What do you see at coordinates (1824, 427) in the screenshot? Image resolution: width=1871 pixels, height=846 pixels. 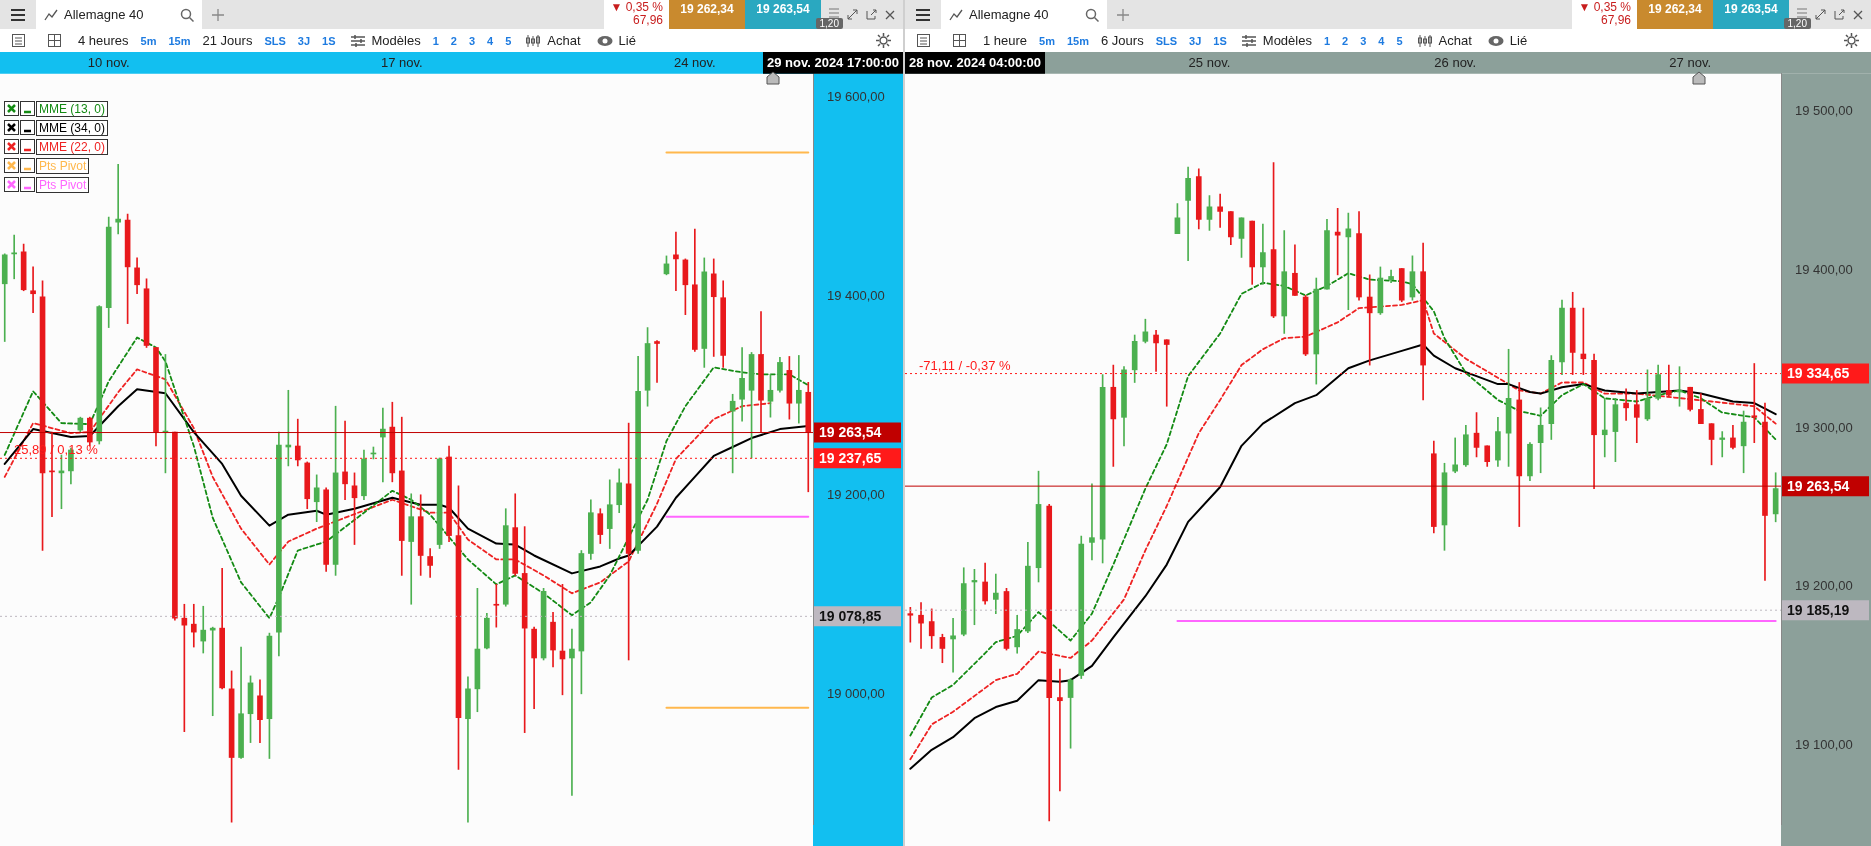 I see `y-tick-label: 19 300,00` at bounding box center [1824, 427].